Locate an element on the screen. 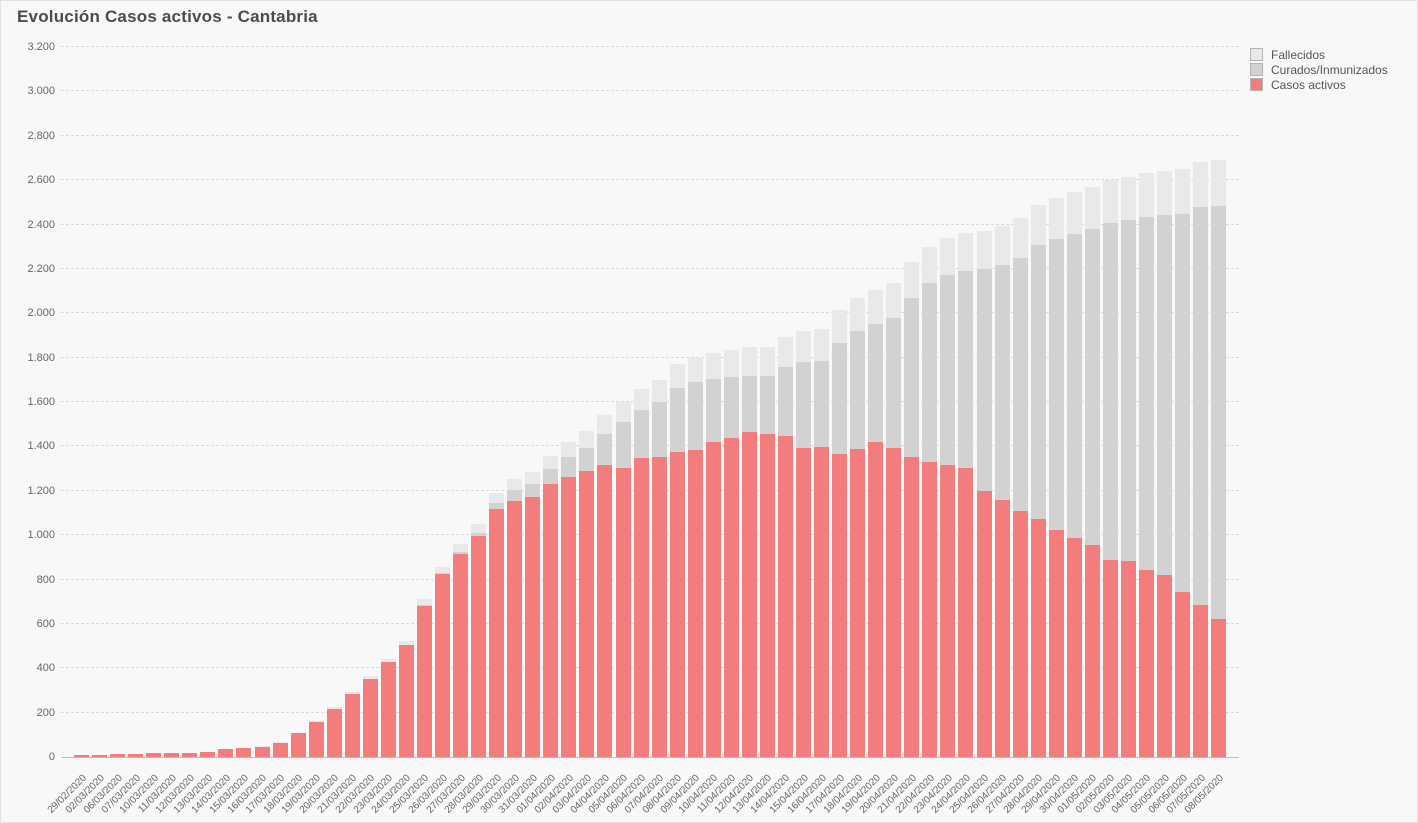 The height and width of the screenshot is (823, 1418). bar-28/03/2020 is located at coordinates (479, 640).